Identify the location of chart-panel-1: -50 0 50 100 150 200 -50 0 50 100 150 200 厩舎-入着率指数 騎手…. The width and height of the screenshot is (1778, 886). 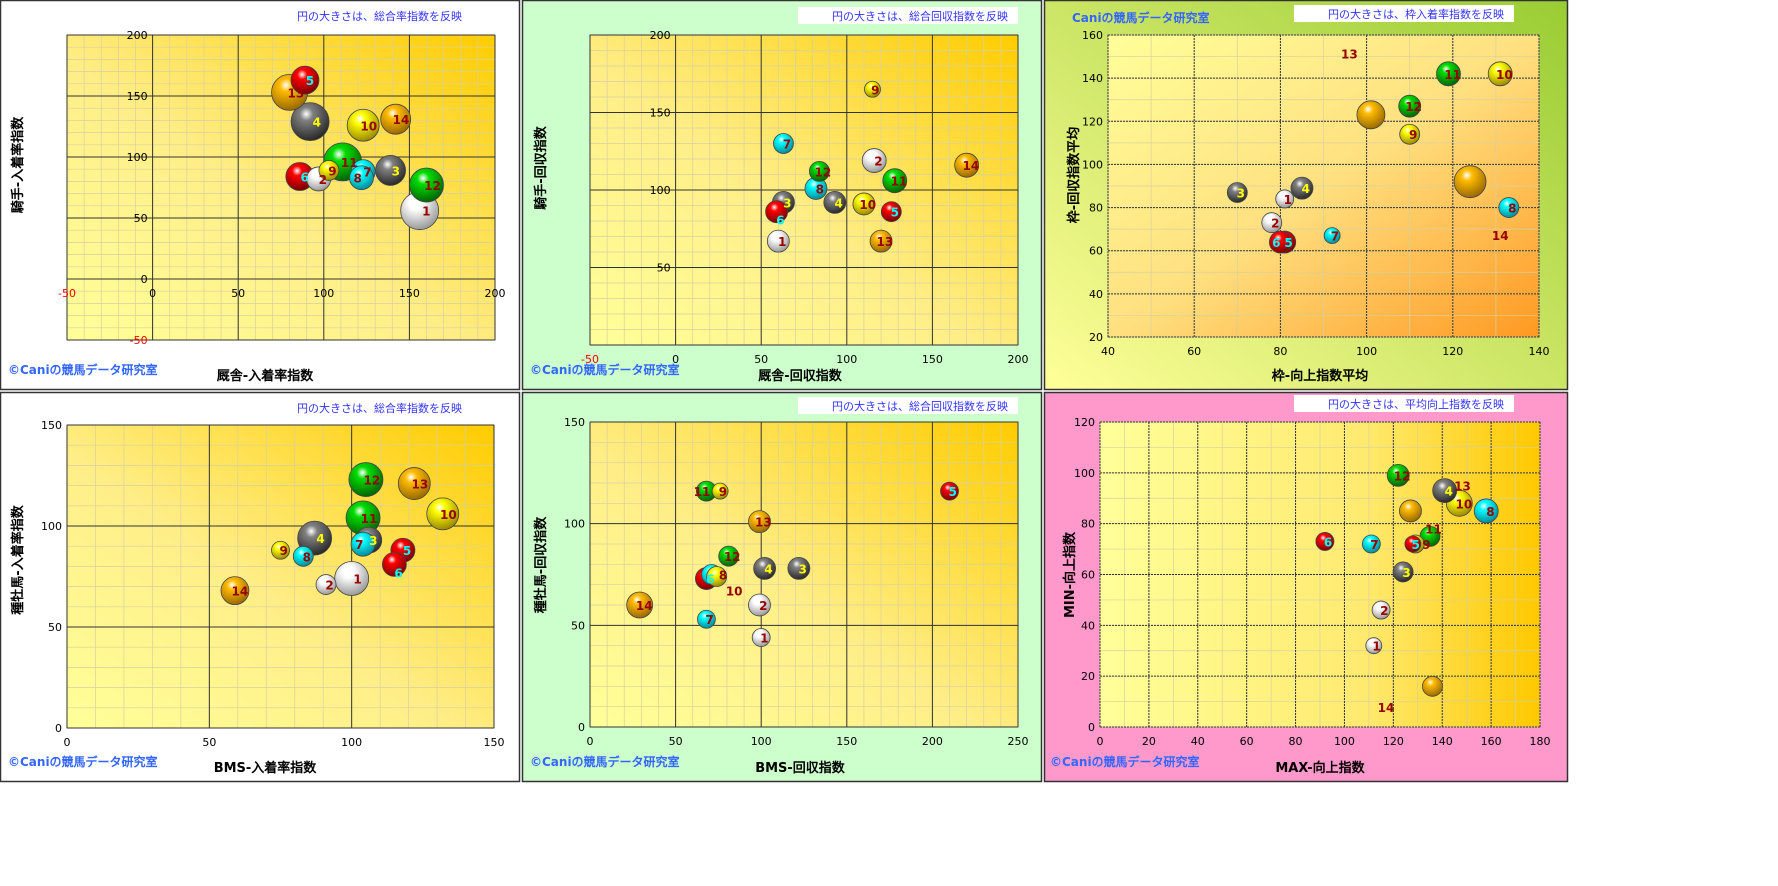
(260, 195).